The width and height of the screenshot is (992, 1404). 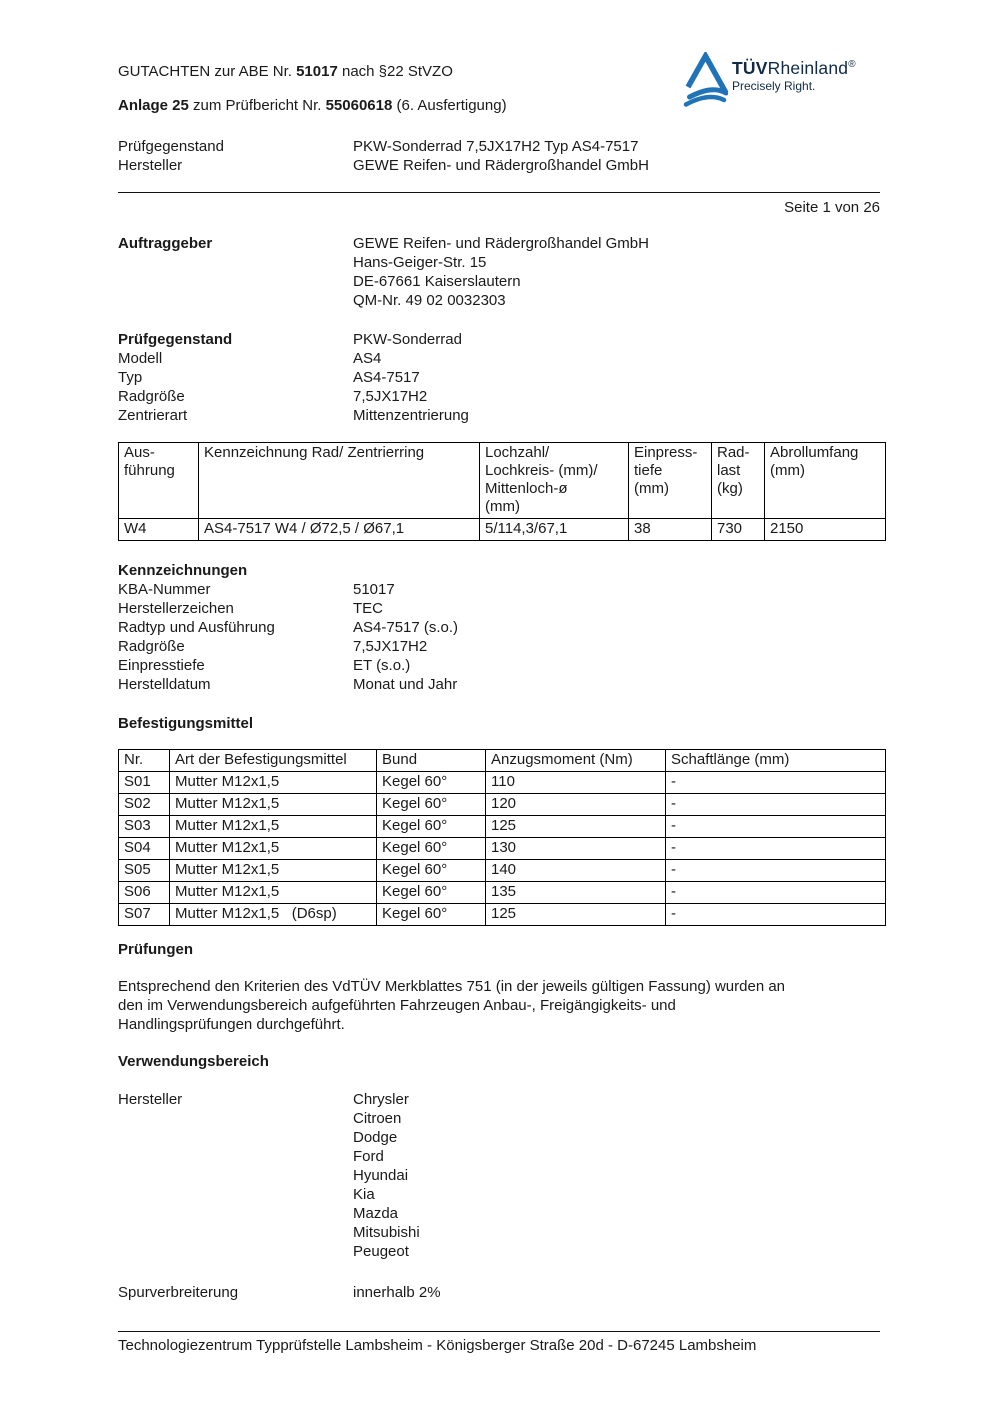 What do you see at coordinates (499, 684) in the screenshot?
I see `key-value-row: Herstelldatum Monat und Jahr` at bounding box center [499, 684].